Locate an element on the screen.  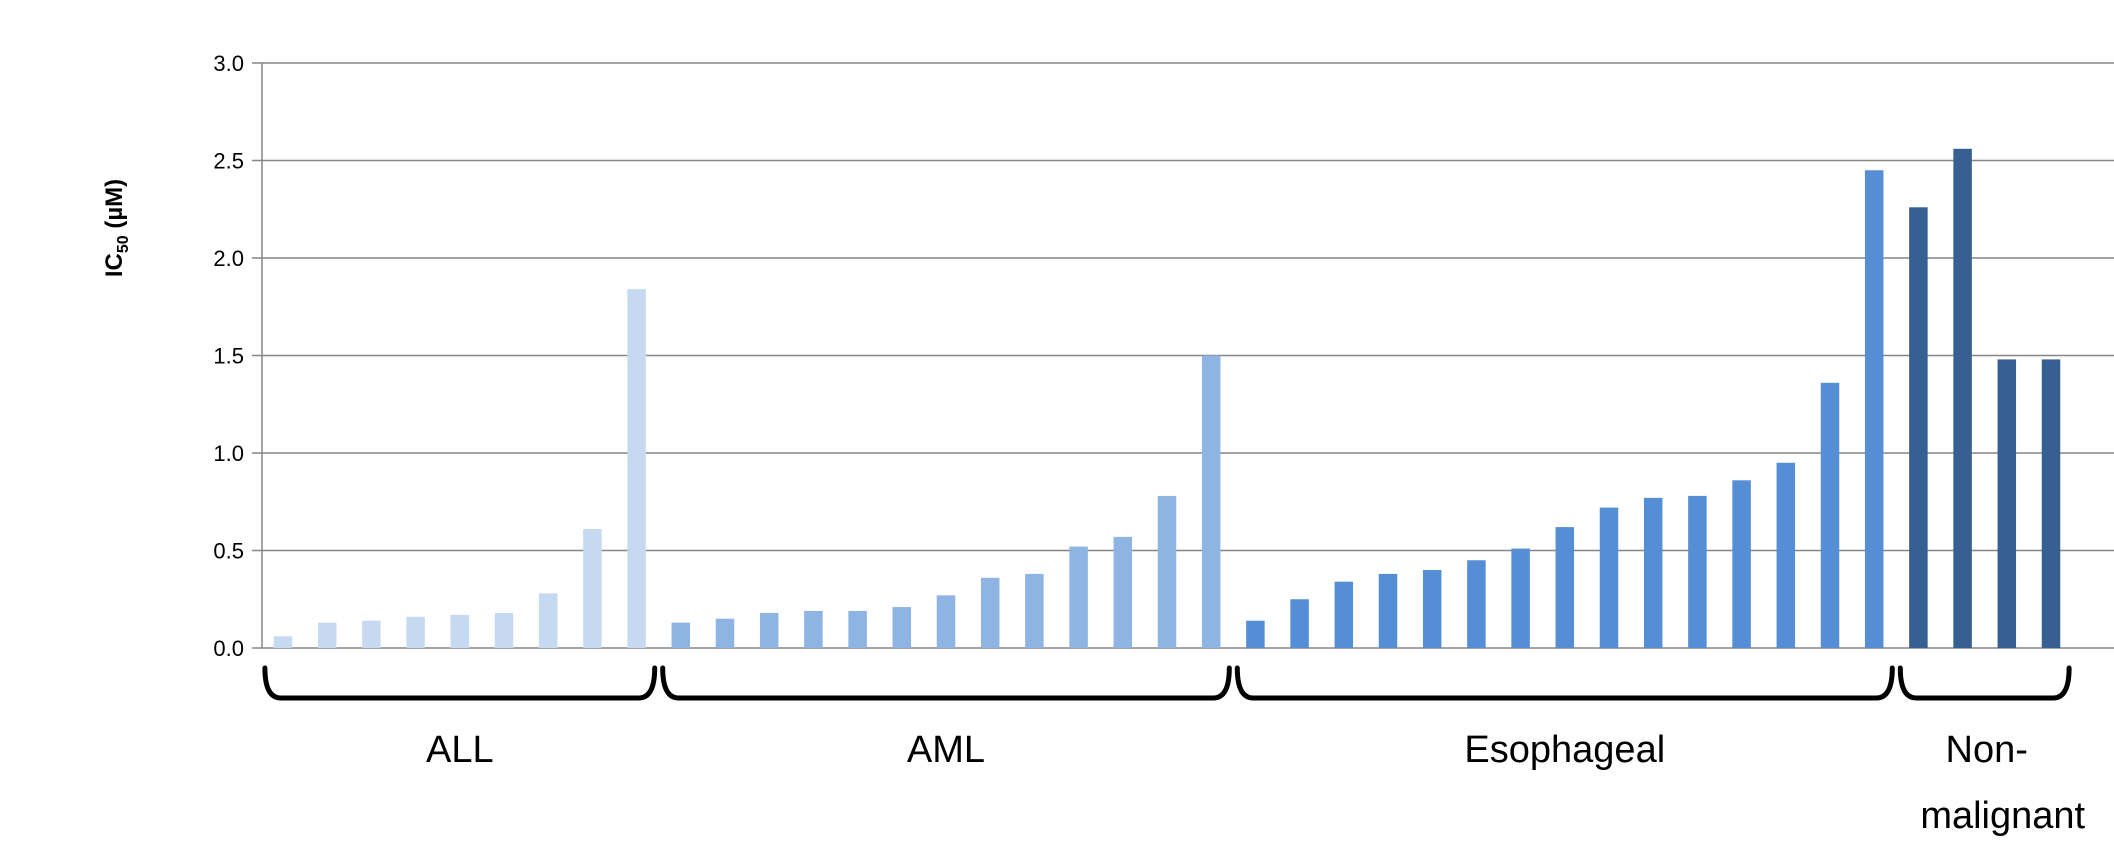
group-brackets is located at coordinates (1167, 683).